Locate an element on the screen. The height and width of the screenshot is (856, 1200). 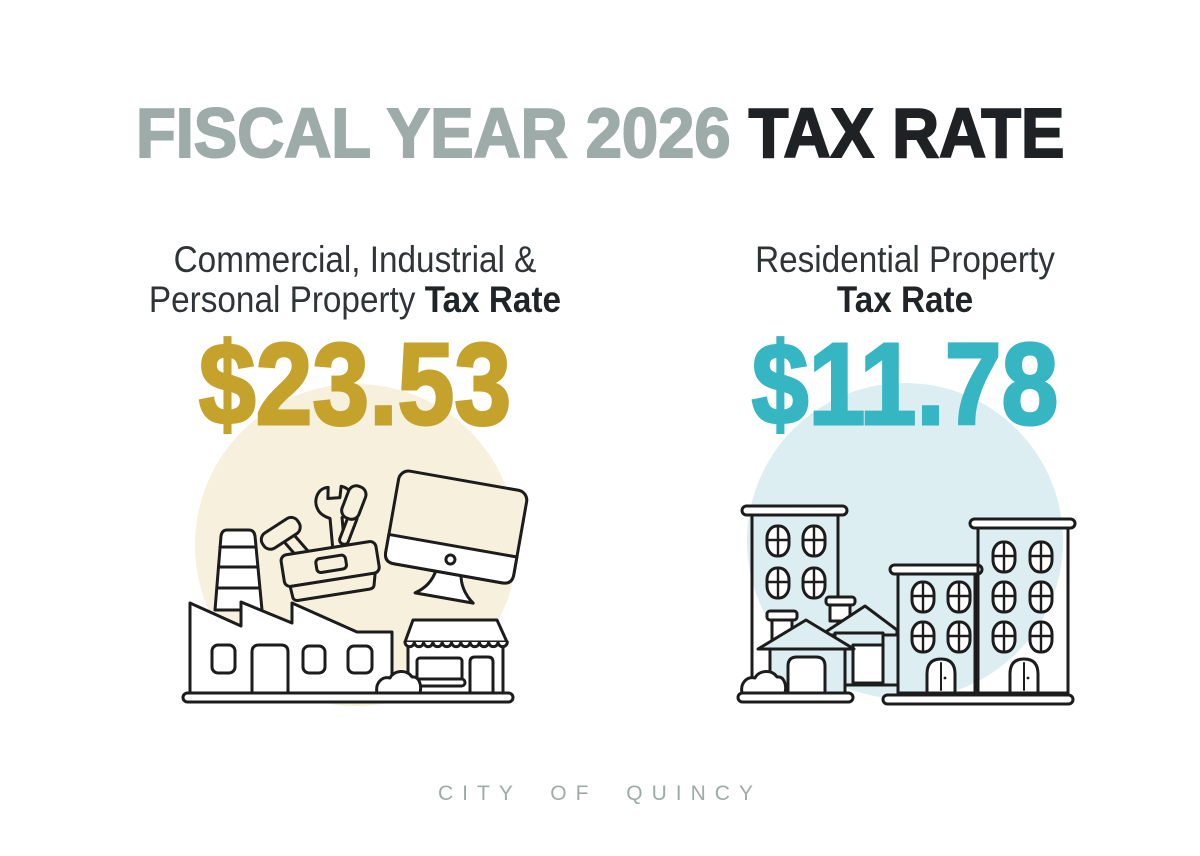
page-title-text: FISCAL YEAR 2026 TAX RATE is located at coordinates (600, 133).